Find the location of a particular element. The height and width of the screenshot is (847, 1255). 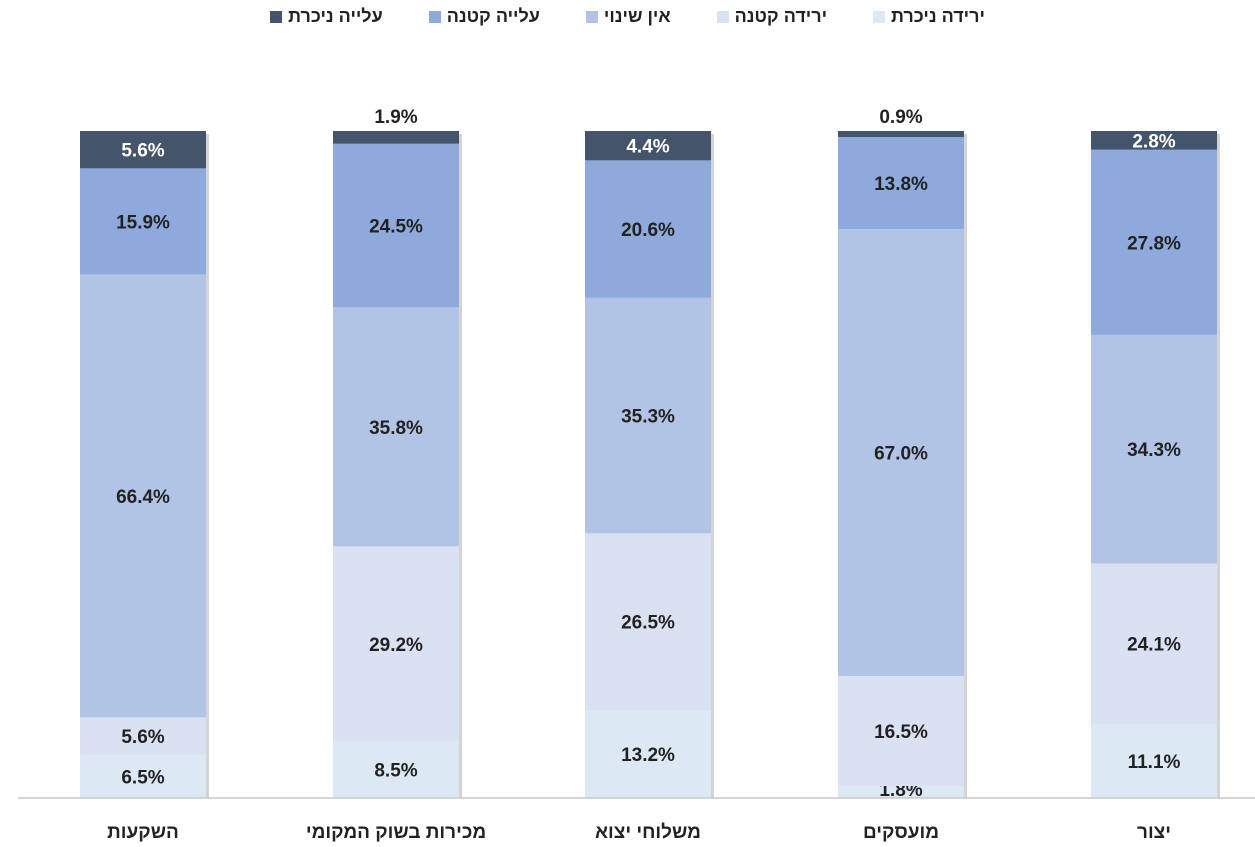

data-label: 15.9% is located at coordinates (143, 222).